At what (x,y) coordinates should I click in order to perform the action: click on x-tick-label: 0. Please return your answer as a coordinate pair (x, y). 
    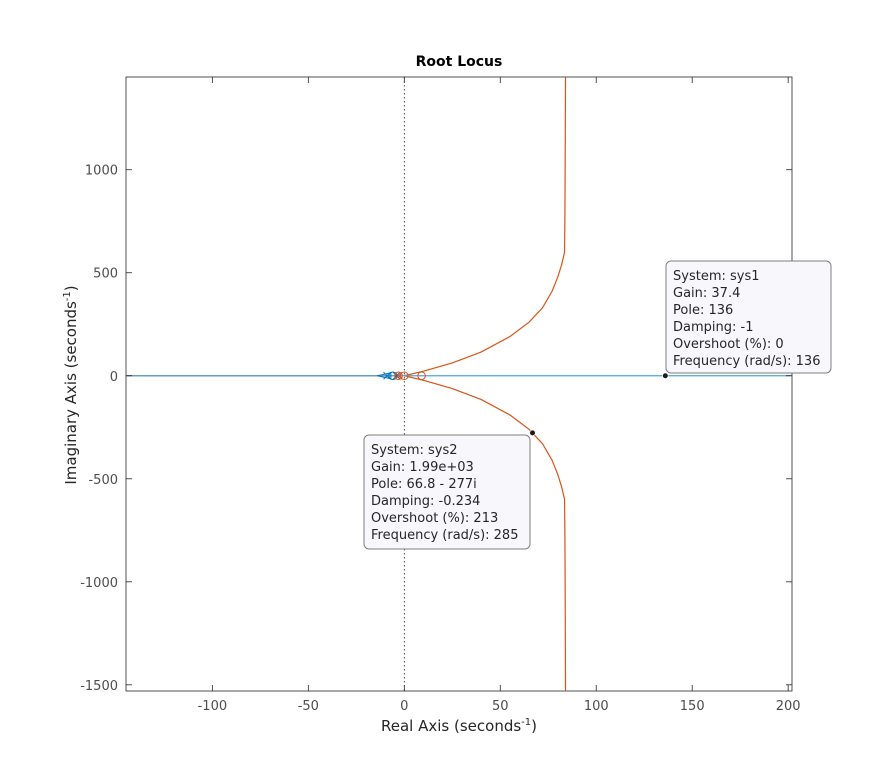
    Looking at the image, I should click on (404, 706).